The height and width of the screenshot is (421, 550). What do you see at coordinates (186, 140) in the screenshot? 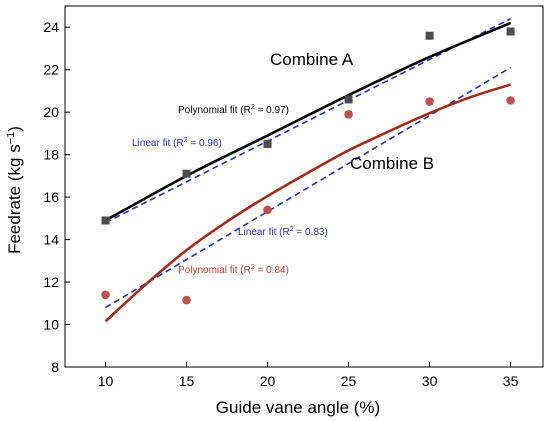
I see `fit-label-a-linear-sup: 2` at bounding box center [186, 140].